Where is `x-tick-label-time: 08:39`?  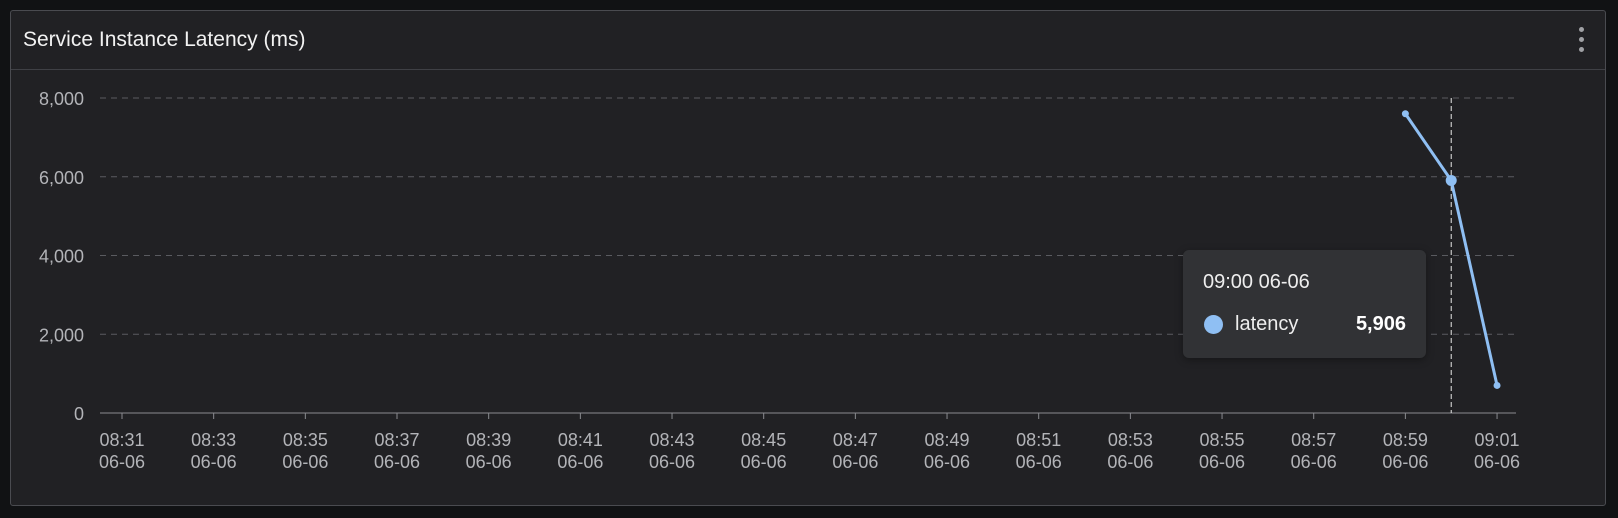 x-tick-label-time: 08:39 is located at coordinates (488, 440).